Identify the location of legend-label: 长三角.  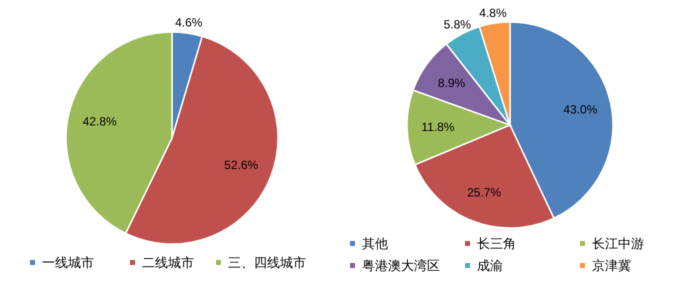
(496, 243).